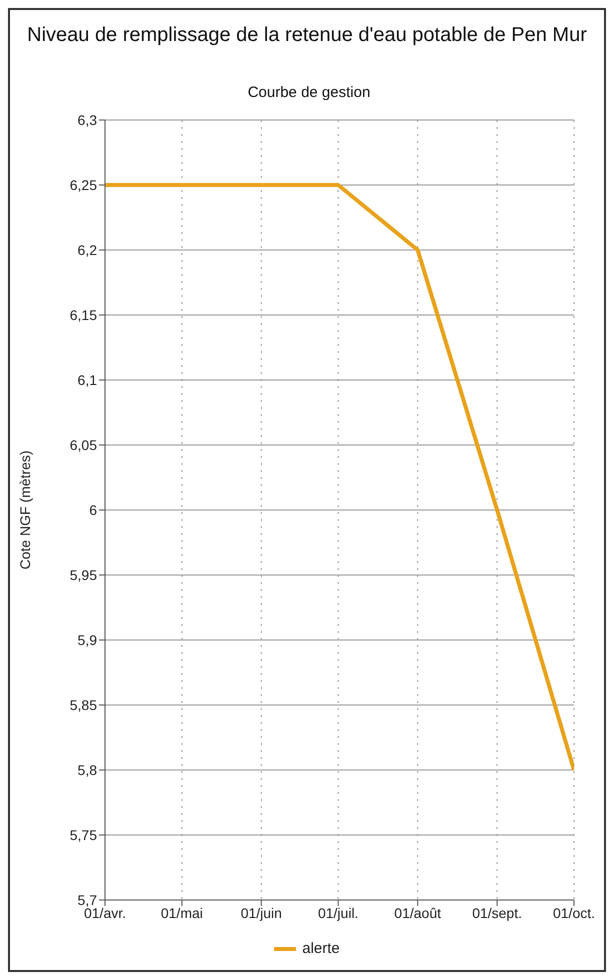  I want to click on y-tick-label: 5,75, so click(84, 834).